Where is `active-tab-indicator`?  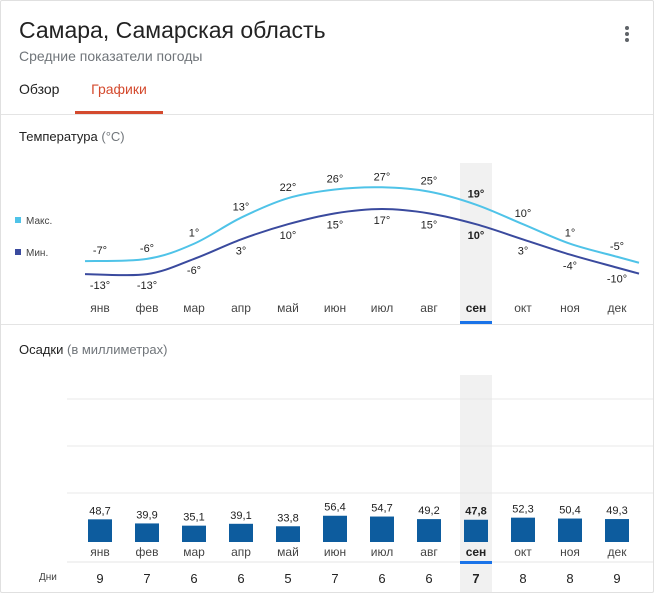
active-tab-indicator is located at coordinates (119, 112).